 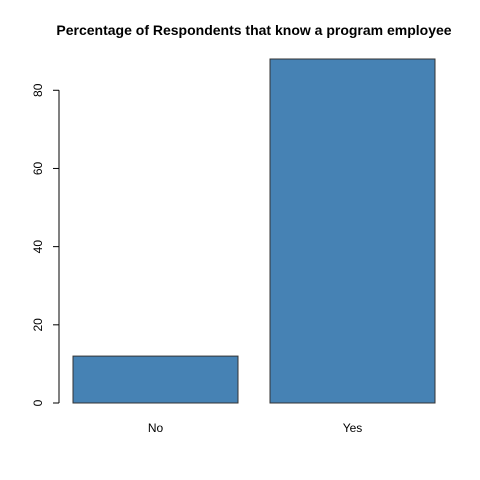 I want to click on y-tick-label: 40, so click(x=38, y=247).